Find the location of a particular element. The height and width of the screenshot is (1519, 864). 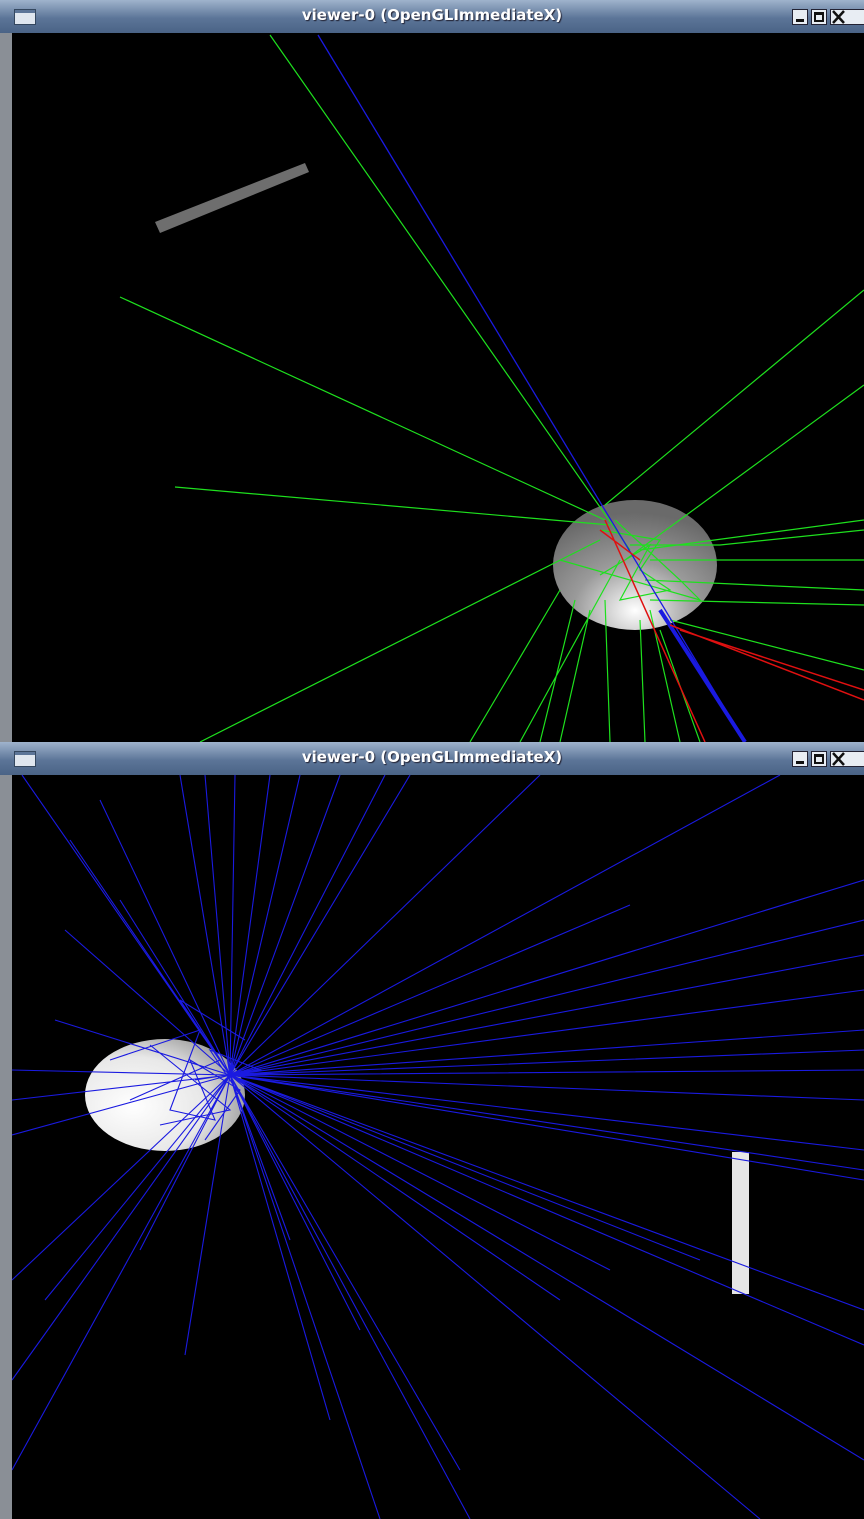

blue-track-bundle is located at coordinates (702, 675).